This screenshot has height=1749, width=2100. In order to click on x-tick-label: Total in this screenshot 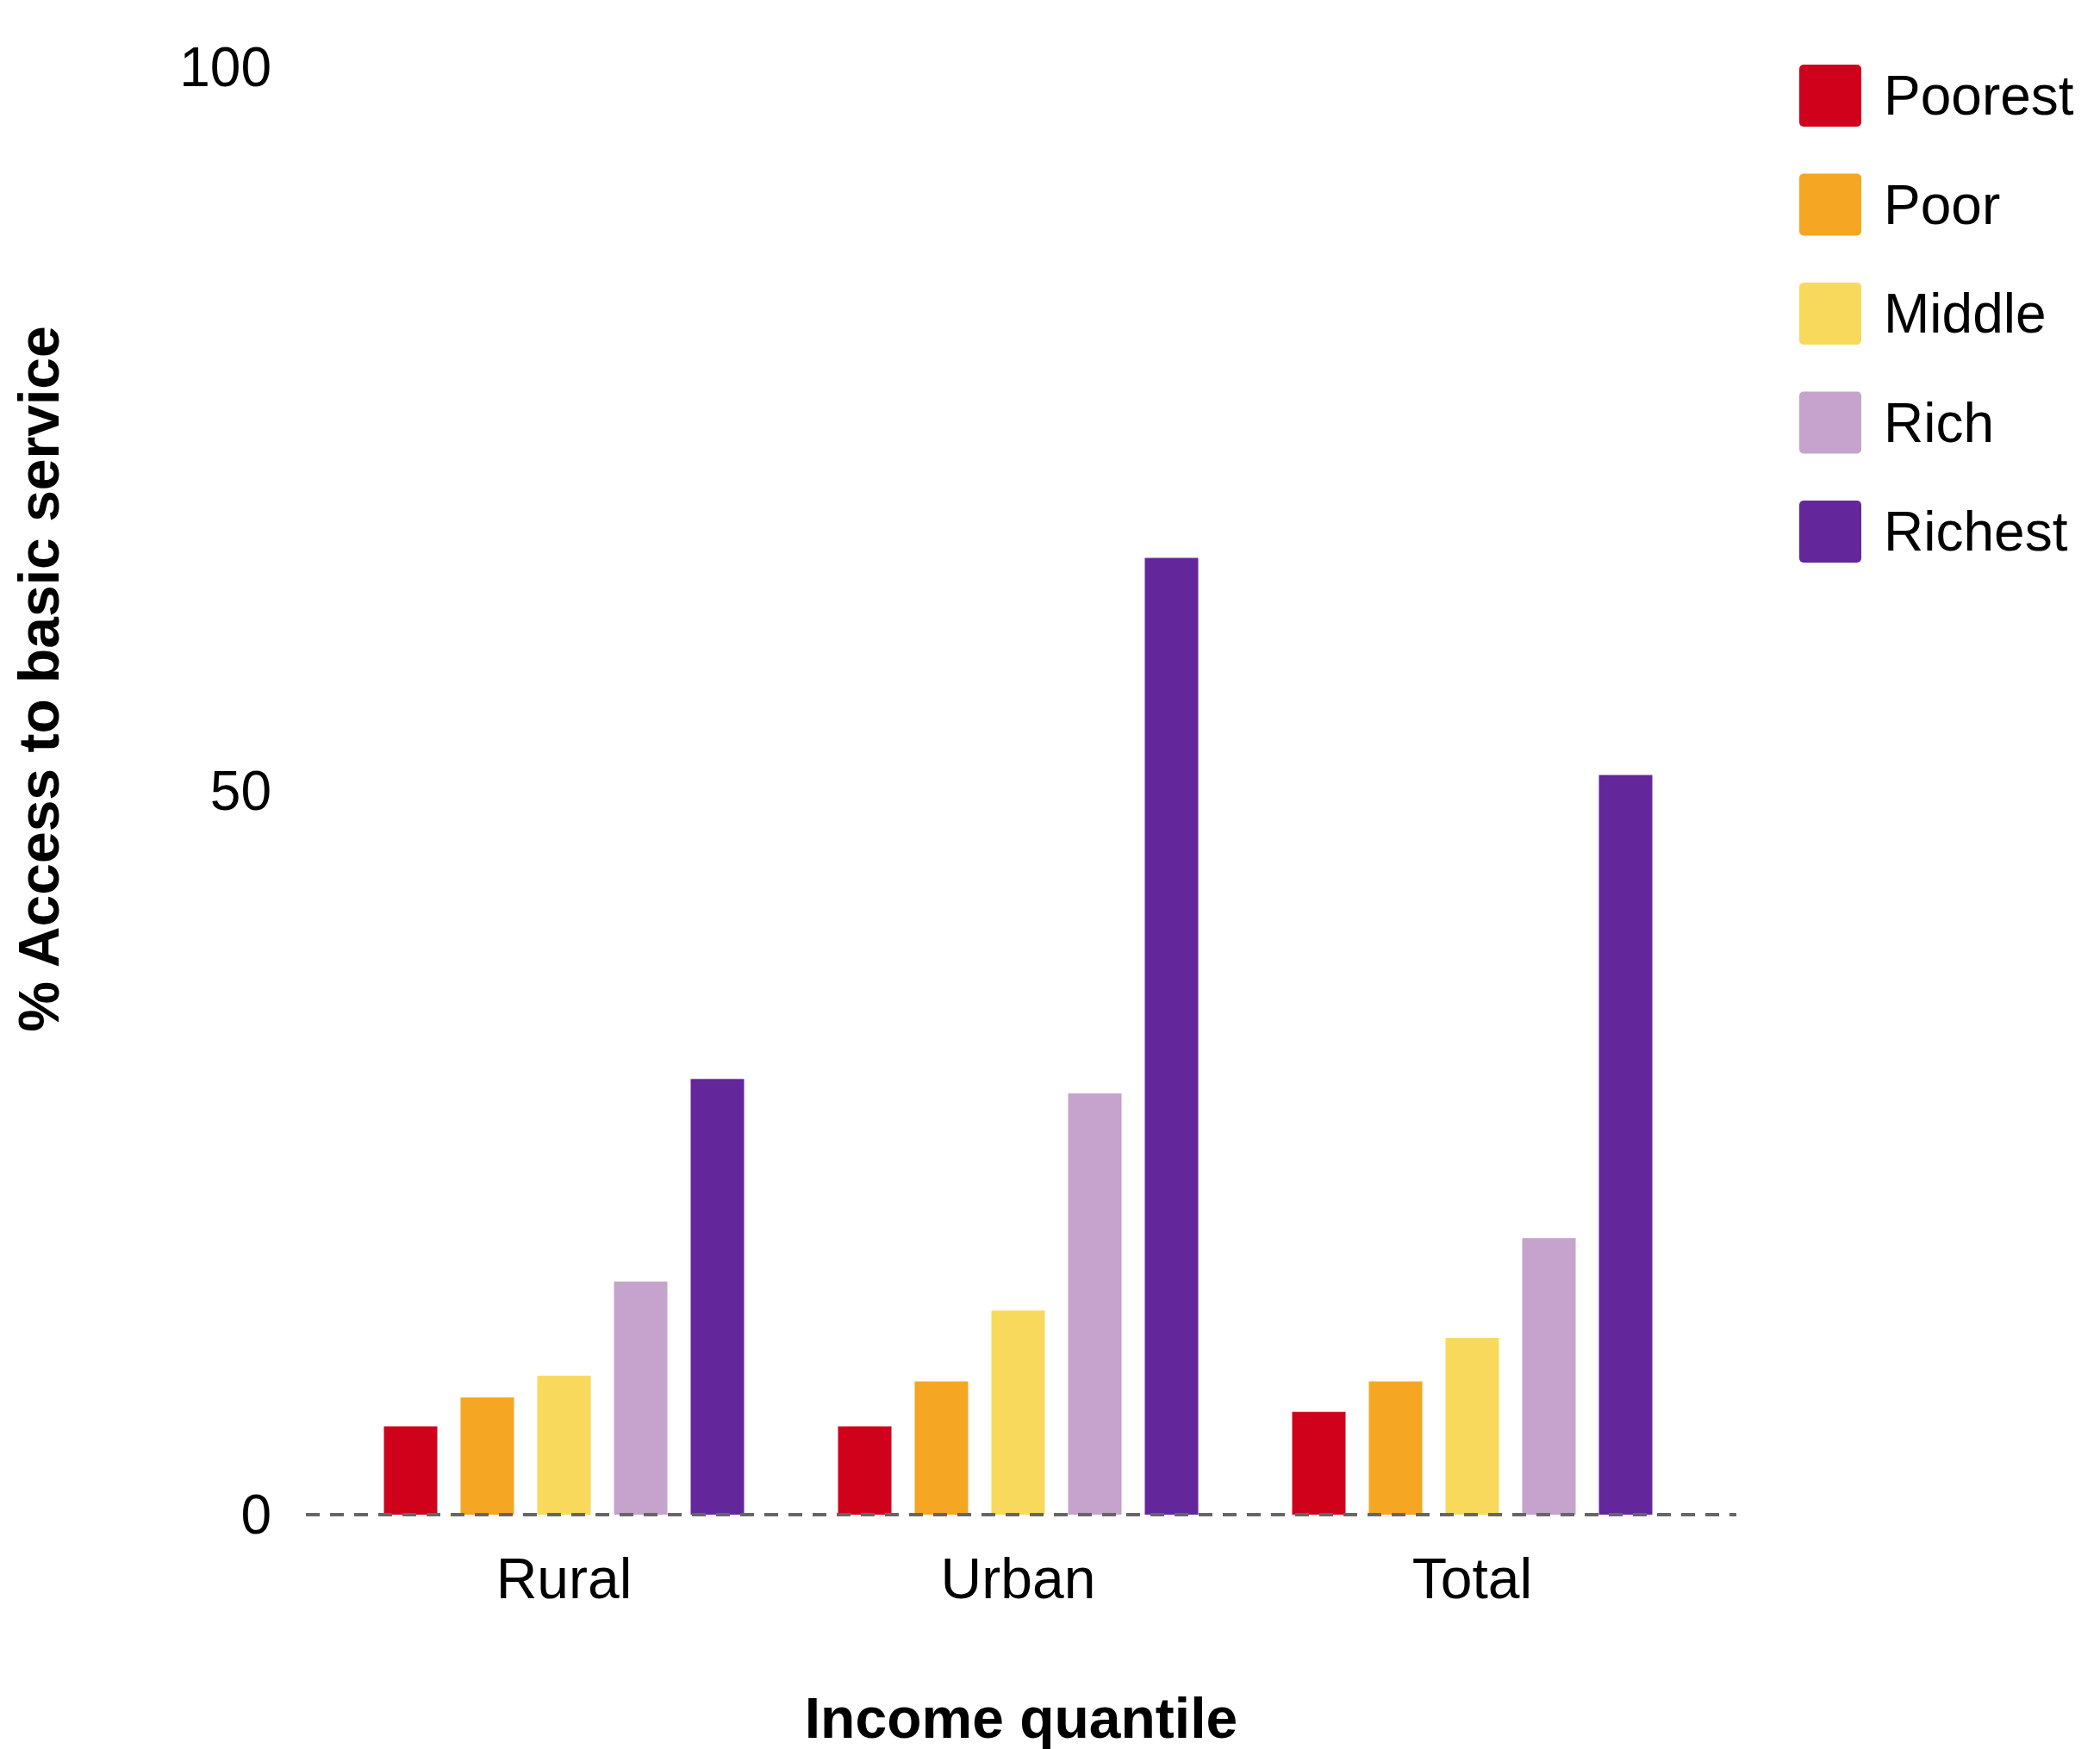, I will do `click(1472, 1578)`.